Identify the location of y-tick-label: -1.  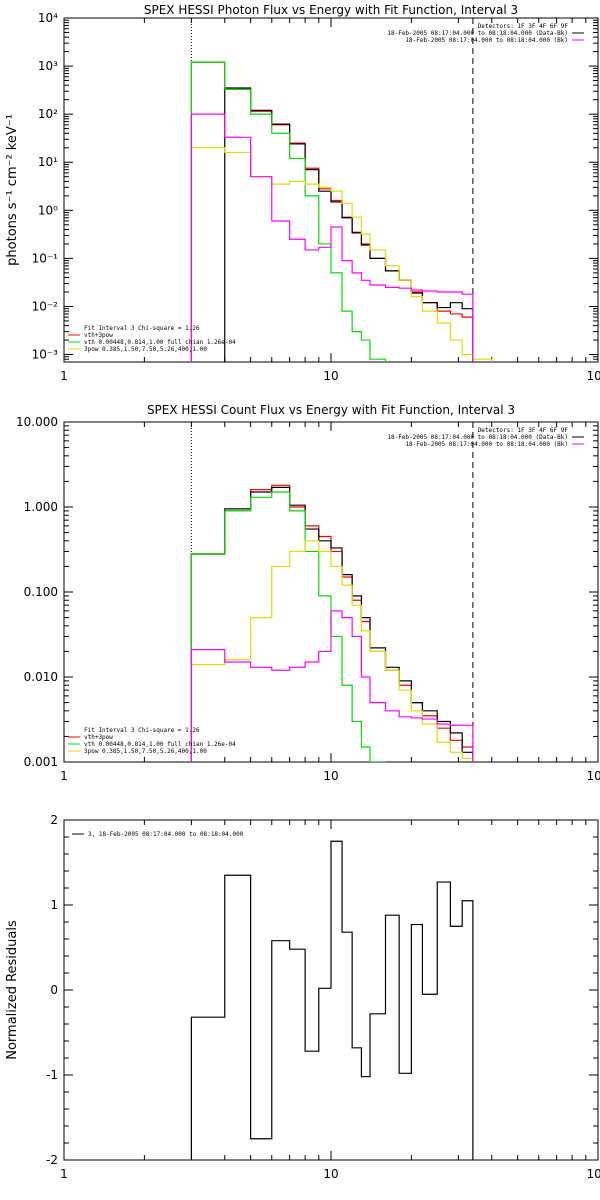
(52, 1075).